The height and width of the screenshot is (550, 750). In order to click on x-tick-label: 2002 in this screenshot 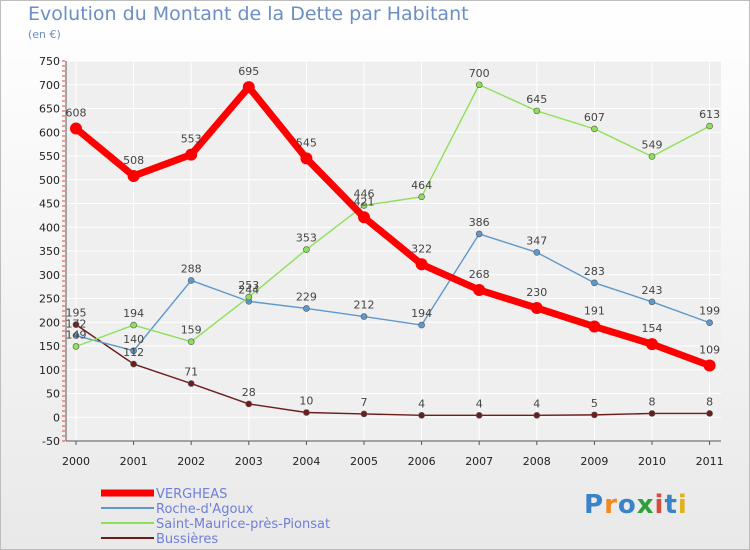, I will do `click(191, 461)`.